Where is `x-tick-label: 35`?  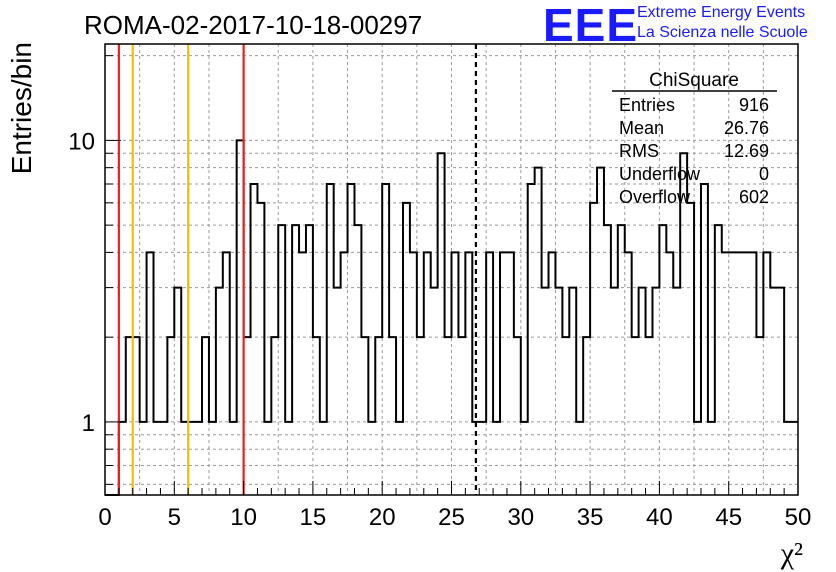
x-tick-label: 35 is located at coordinates (590, 517).